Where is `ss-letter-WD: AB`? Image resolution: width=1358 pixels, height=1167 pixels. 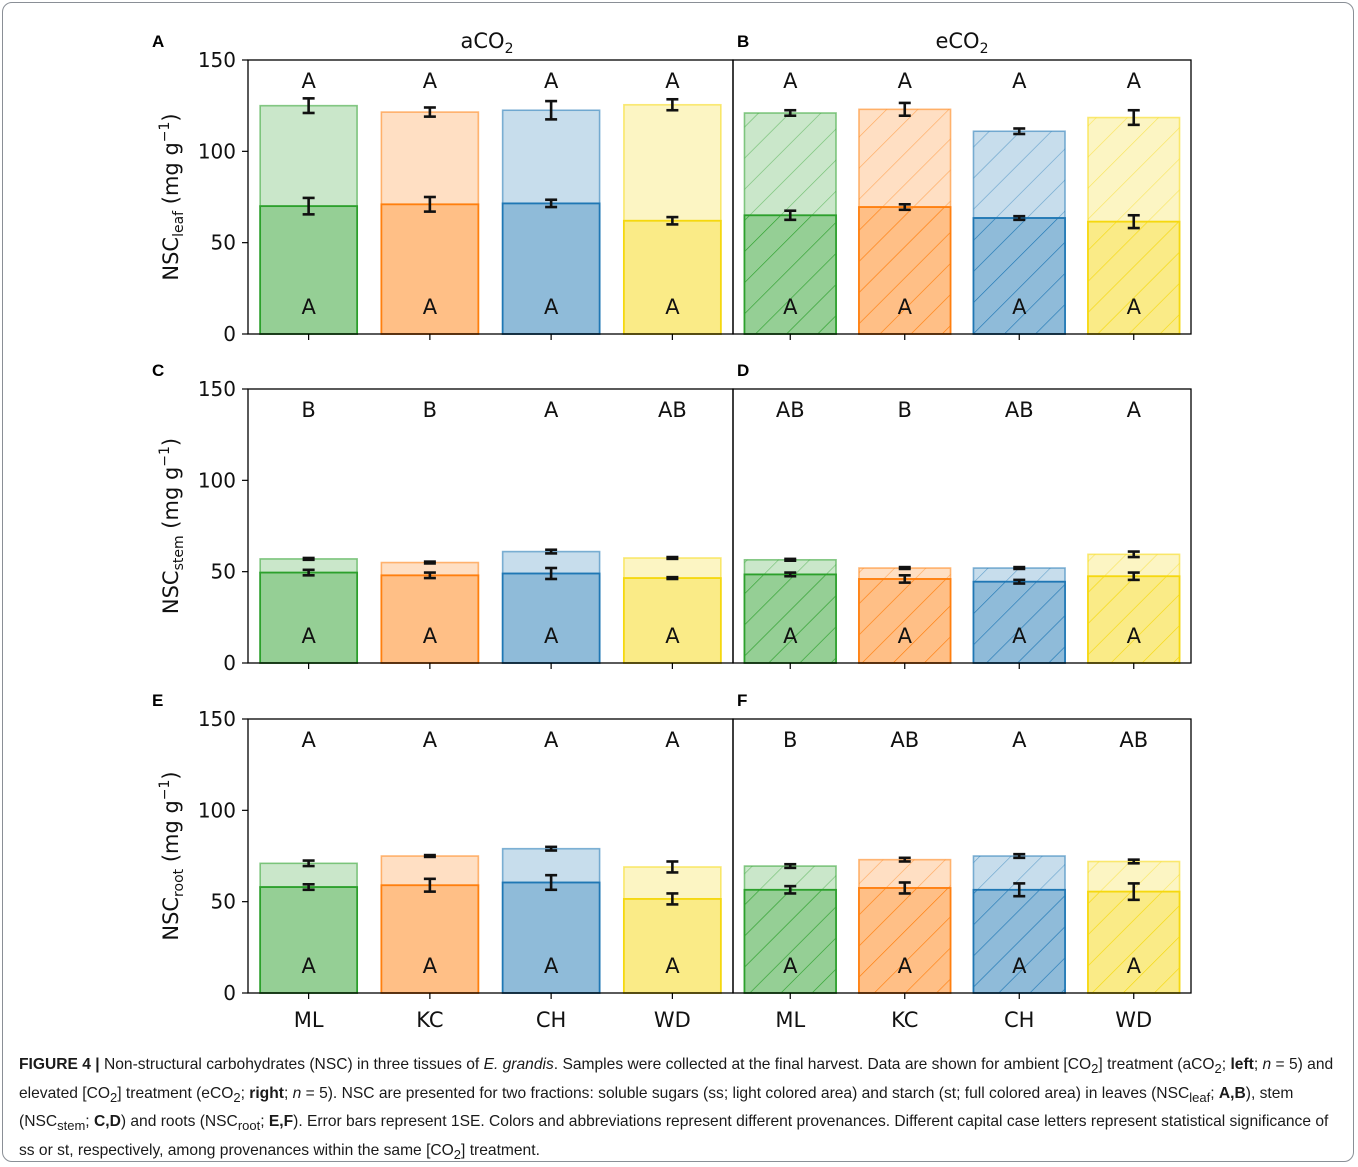
ss-letter-WD: AB is located at coordinates (1133, 740).